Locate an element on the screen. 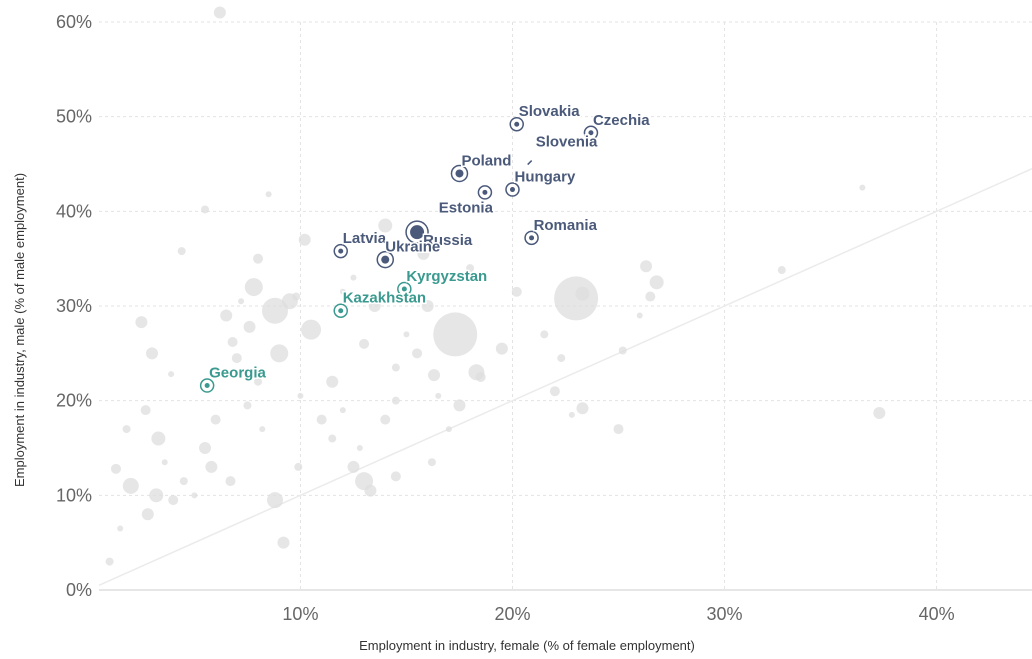  y-tick-label: 30% is located at coordinates (74, 306).